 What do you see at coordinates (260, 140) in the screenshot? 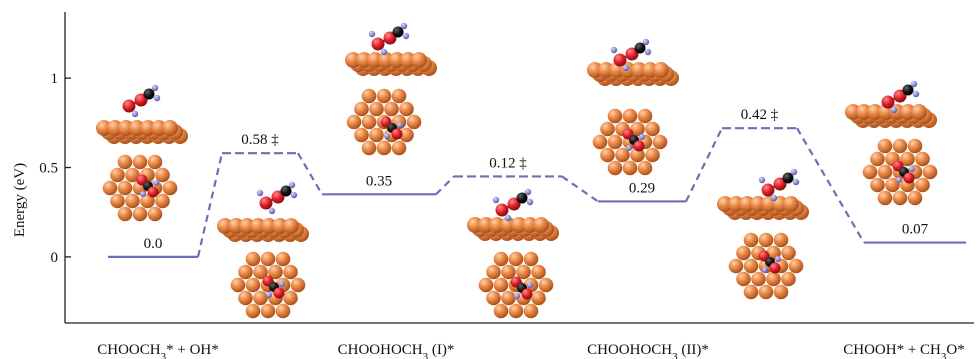
I see `value-label-ts1: 0.58 ‡` at bounding box center [260, 140].